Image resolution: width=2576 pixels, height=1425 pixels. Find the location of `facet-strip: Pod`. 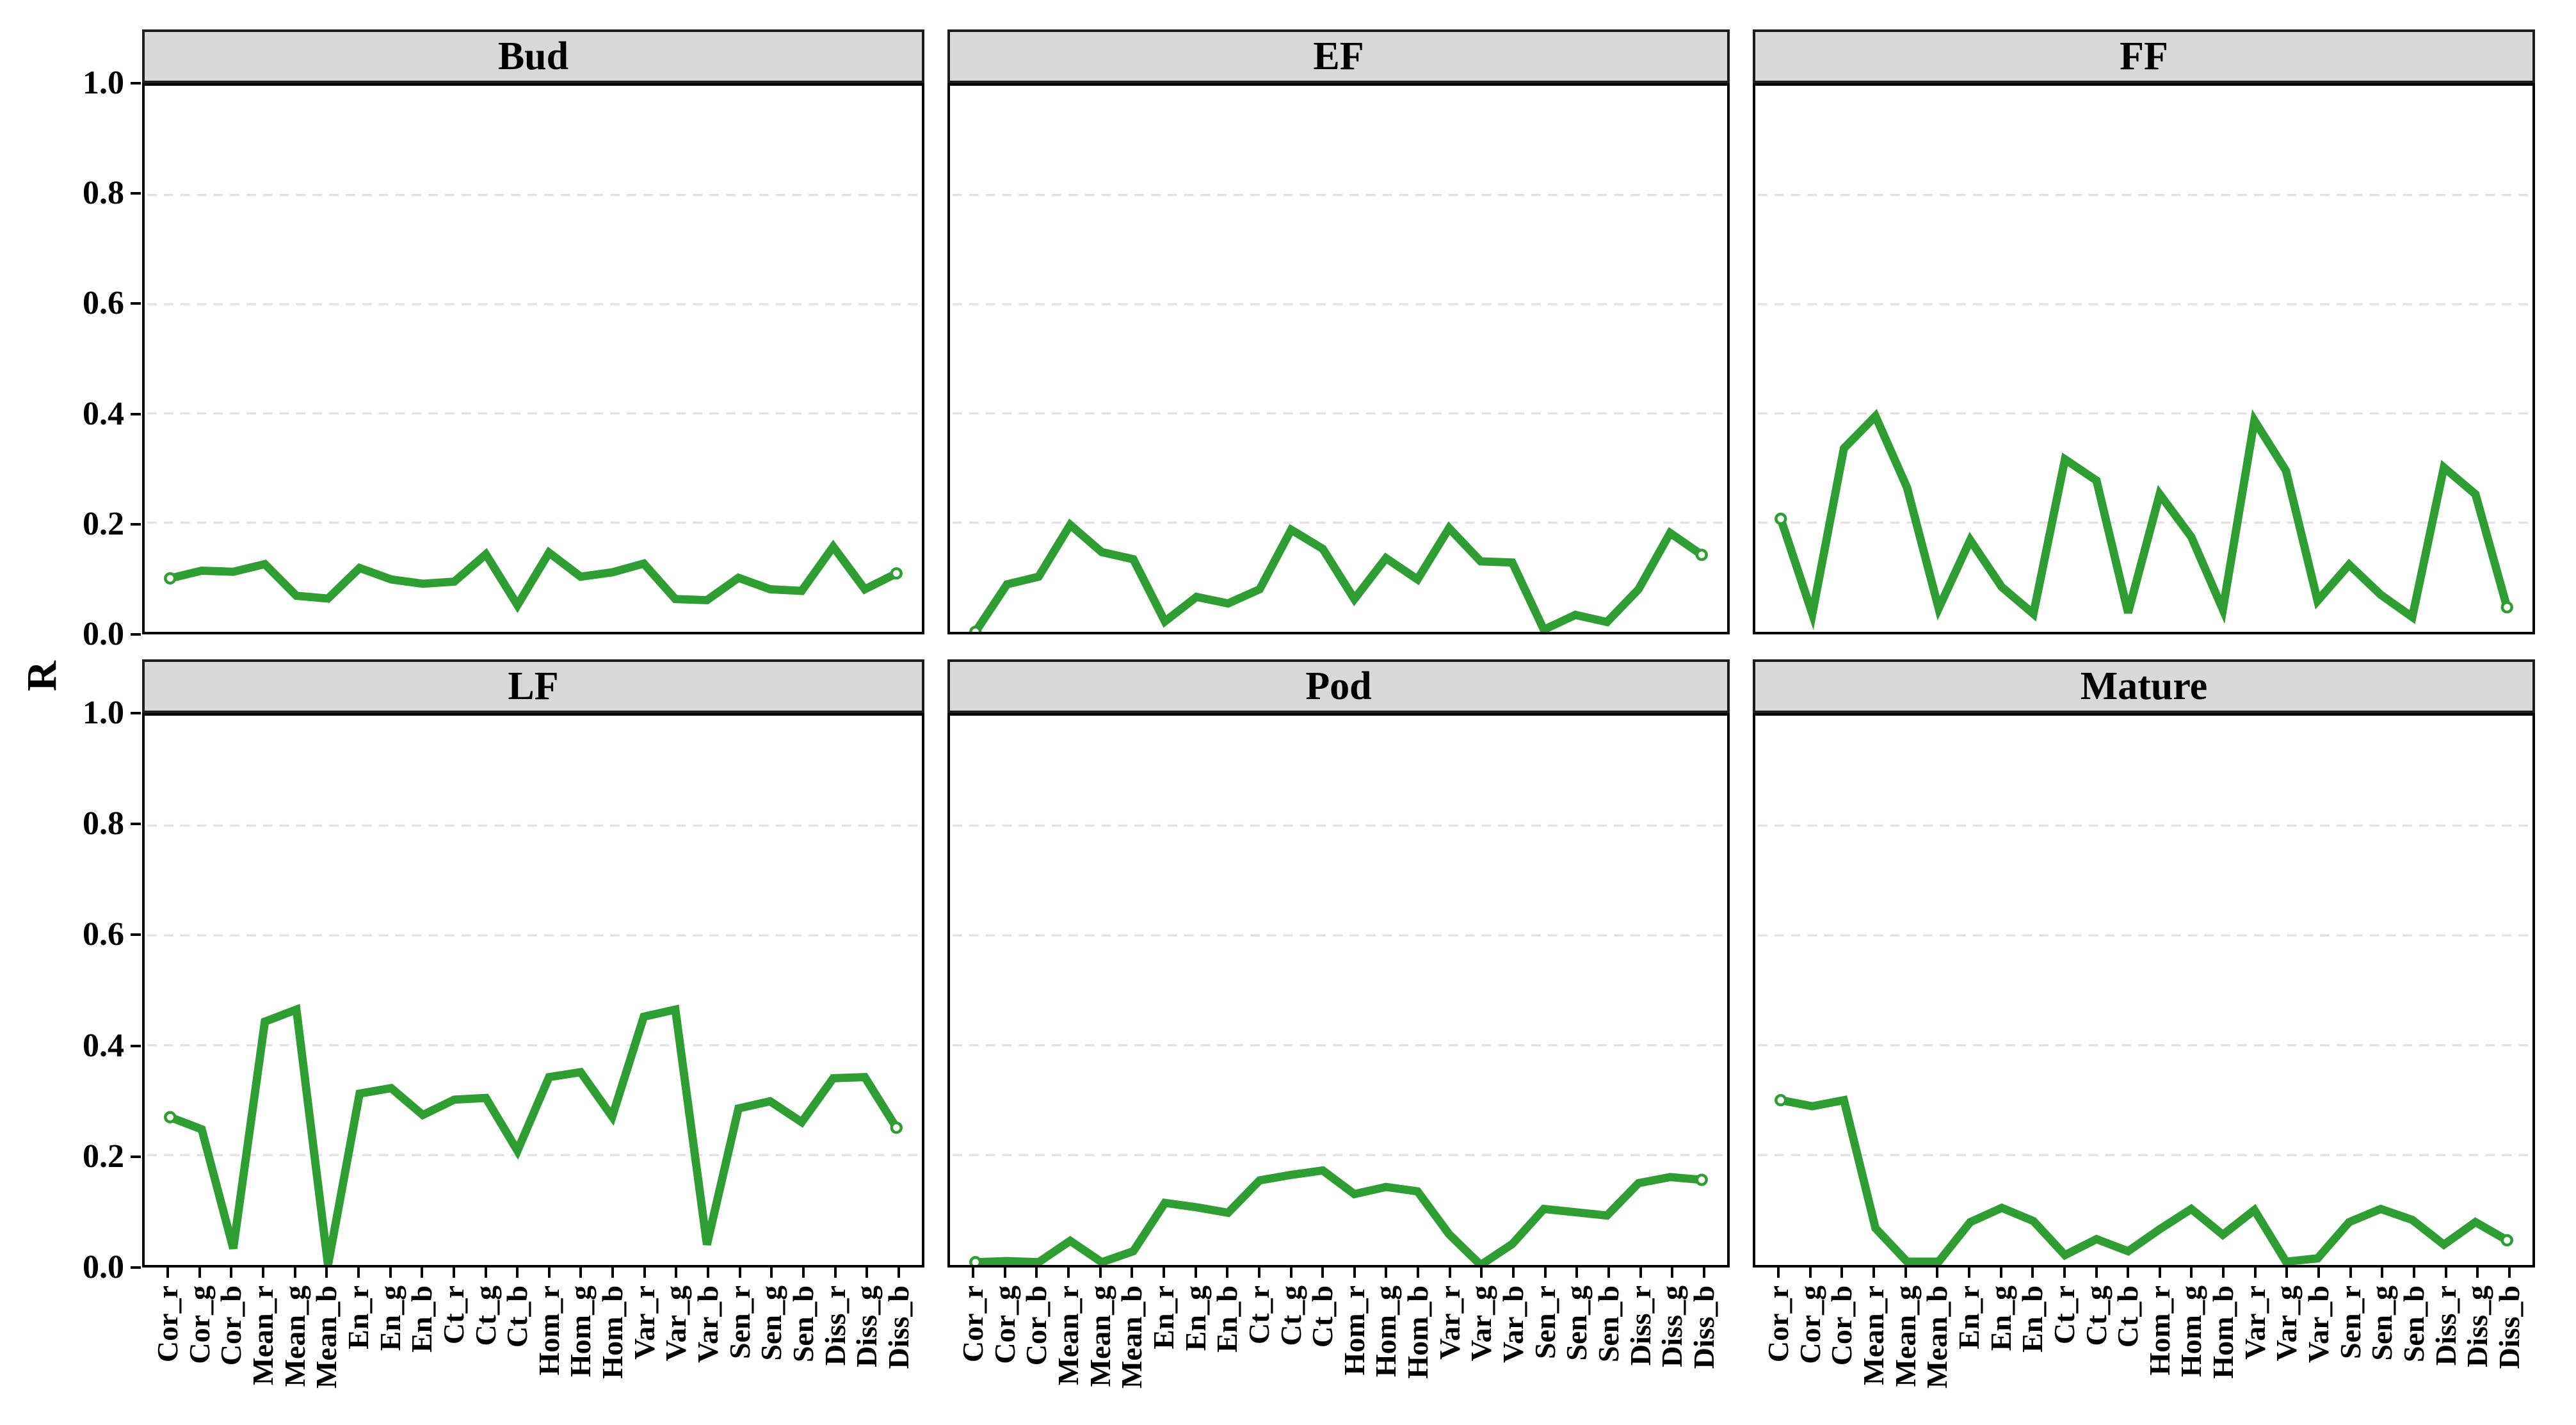

facet-strip: Pod is located at coordinates (1338, 686).